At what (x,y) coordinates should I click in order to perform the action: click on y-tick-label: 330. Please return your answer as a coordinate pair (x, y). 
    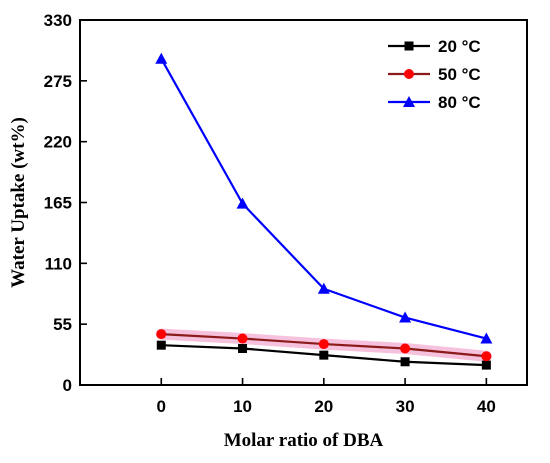
    Looking at the image, I should click on (58, 20).